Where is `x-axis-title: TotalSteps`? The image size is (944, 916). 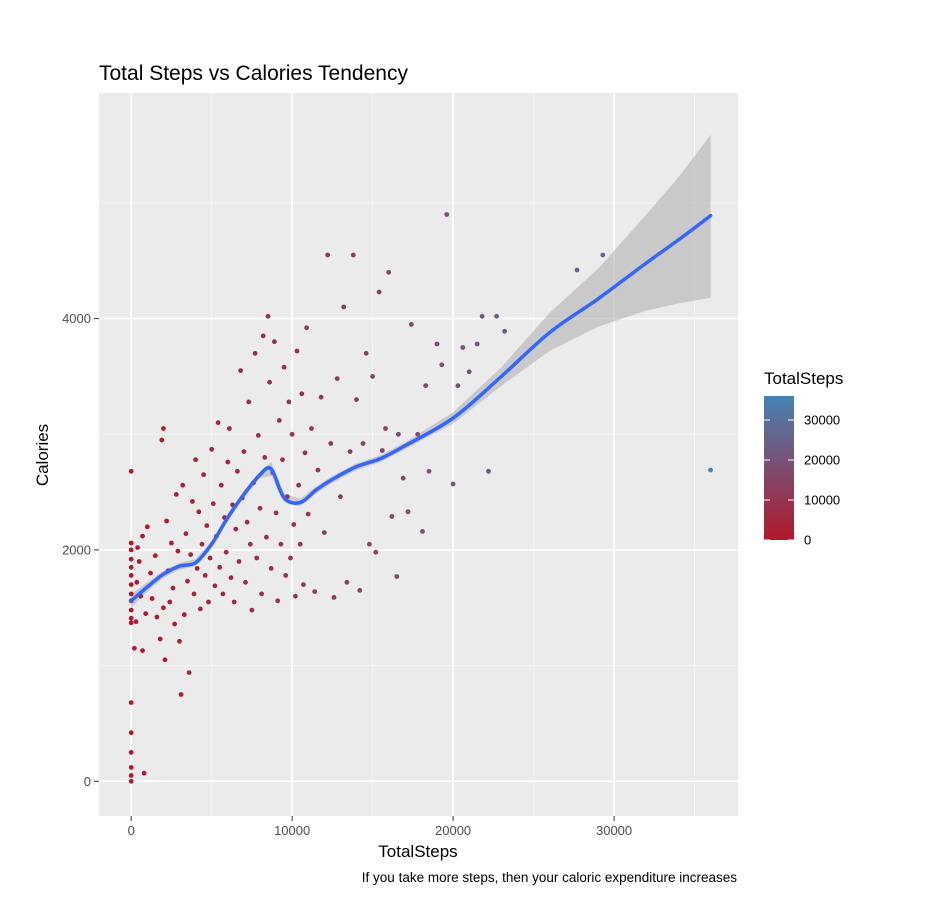
x-axis-title: TotalSteps is located at coordinates (417, 851).